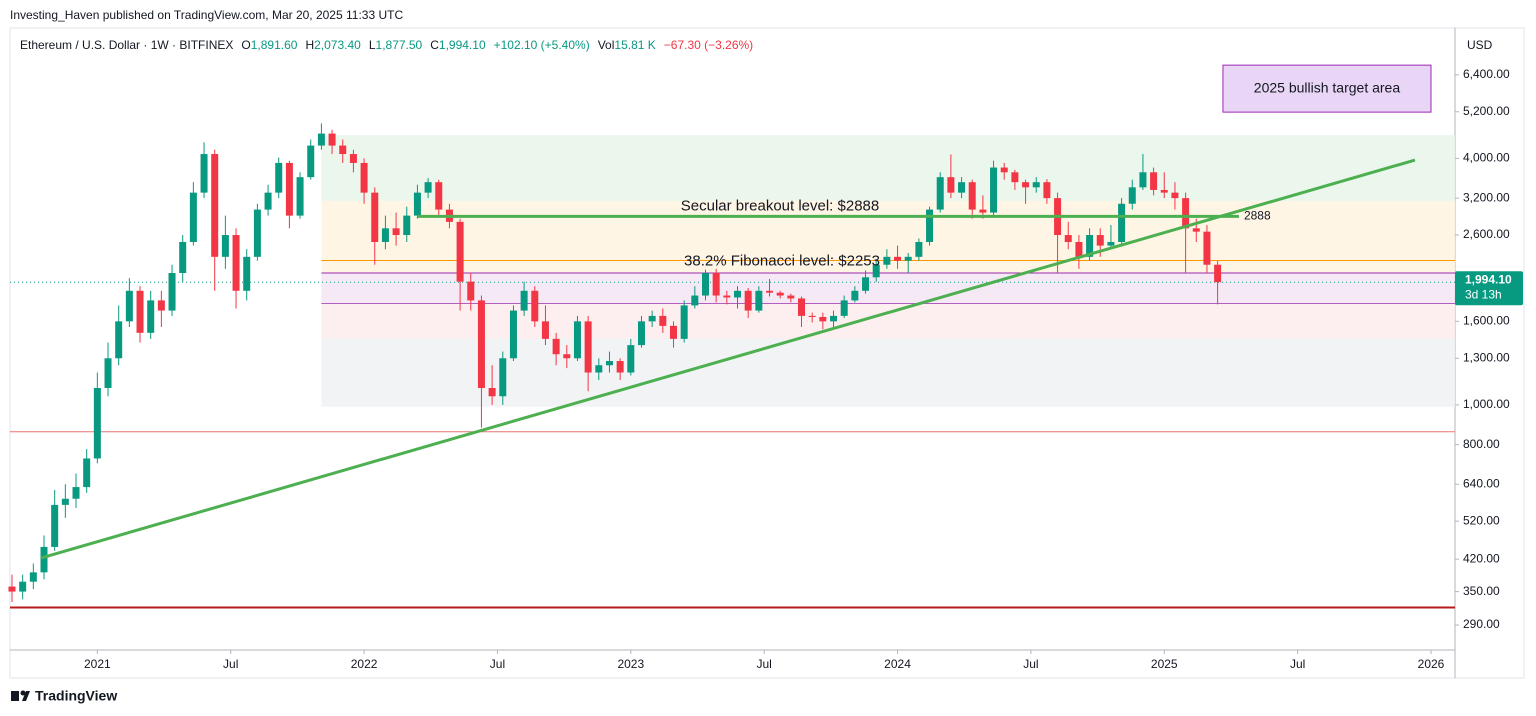 This screenshot has height=716, width=1536. What do you see at coordinates (1257, 216) in the screenshot?
I see `breakout-label: 2888` at bounding box center [1257, 216].